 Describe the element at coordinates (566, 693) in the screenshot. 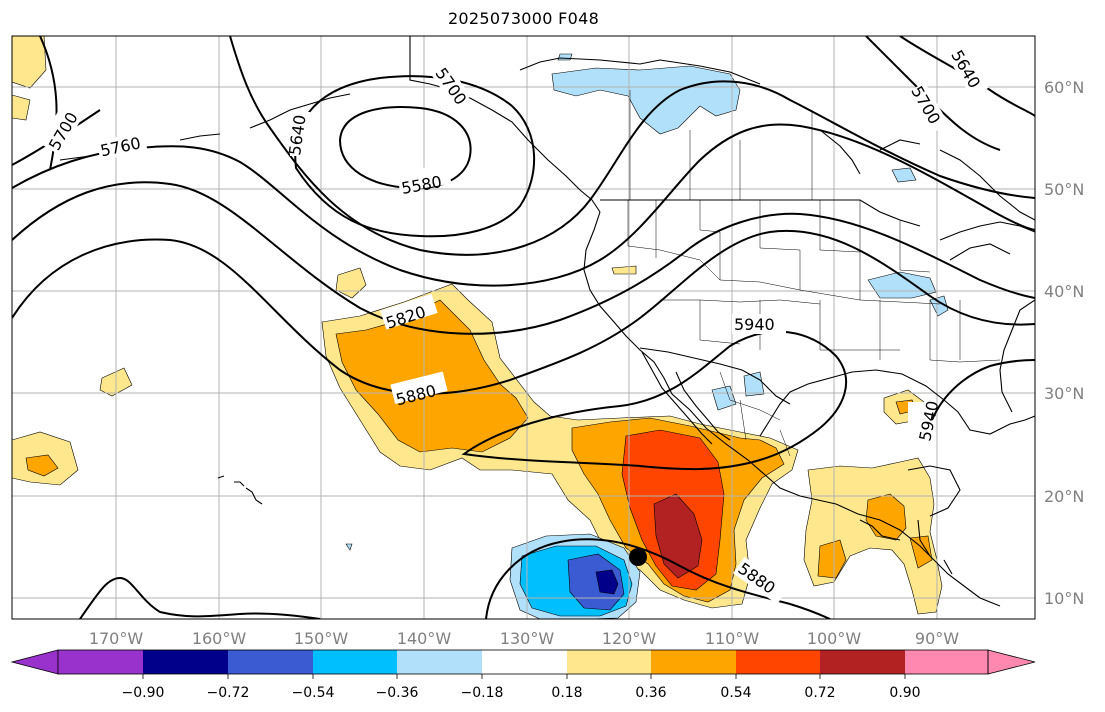

I see `colorbar-tick-label: 0.18` at that location.